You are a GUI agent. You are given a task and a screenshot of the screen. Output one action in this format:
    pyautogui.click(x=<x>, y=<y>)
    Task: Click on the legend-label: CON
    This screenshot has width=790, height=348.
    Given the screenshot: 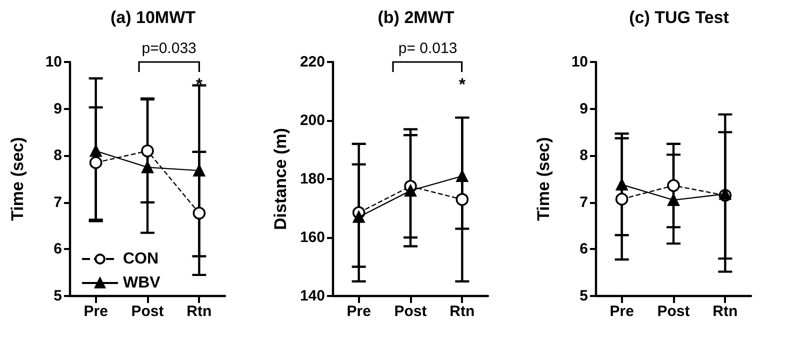 What is the action you would take?
    pyautogui.click(x=141, y=259)
    